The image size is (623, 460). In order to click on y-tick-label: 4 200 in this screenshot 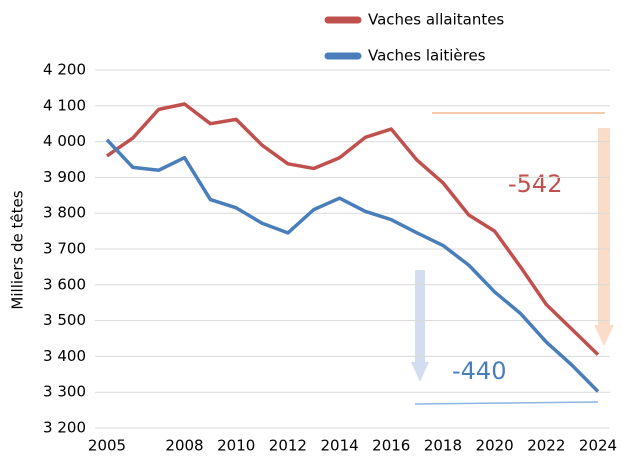, I will do `click(64, 70)`.